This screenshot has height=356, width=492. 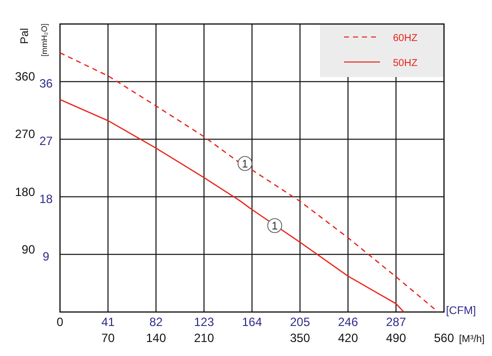 What do you see at coordinates (108, 338) in the screenshot?
I see `x2-tick-label: 70` at bounding box center [108, 338].